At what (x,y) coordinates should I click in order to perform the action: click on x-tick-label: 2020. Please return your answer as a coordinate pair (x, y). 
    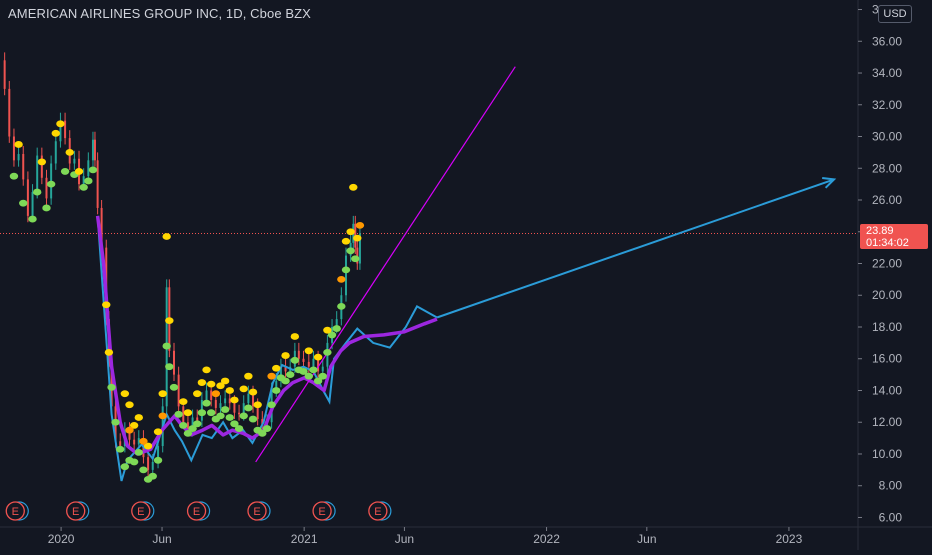
    Looking at the image, I should click on (61, 539).